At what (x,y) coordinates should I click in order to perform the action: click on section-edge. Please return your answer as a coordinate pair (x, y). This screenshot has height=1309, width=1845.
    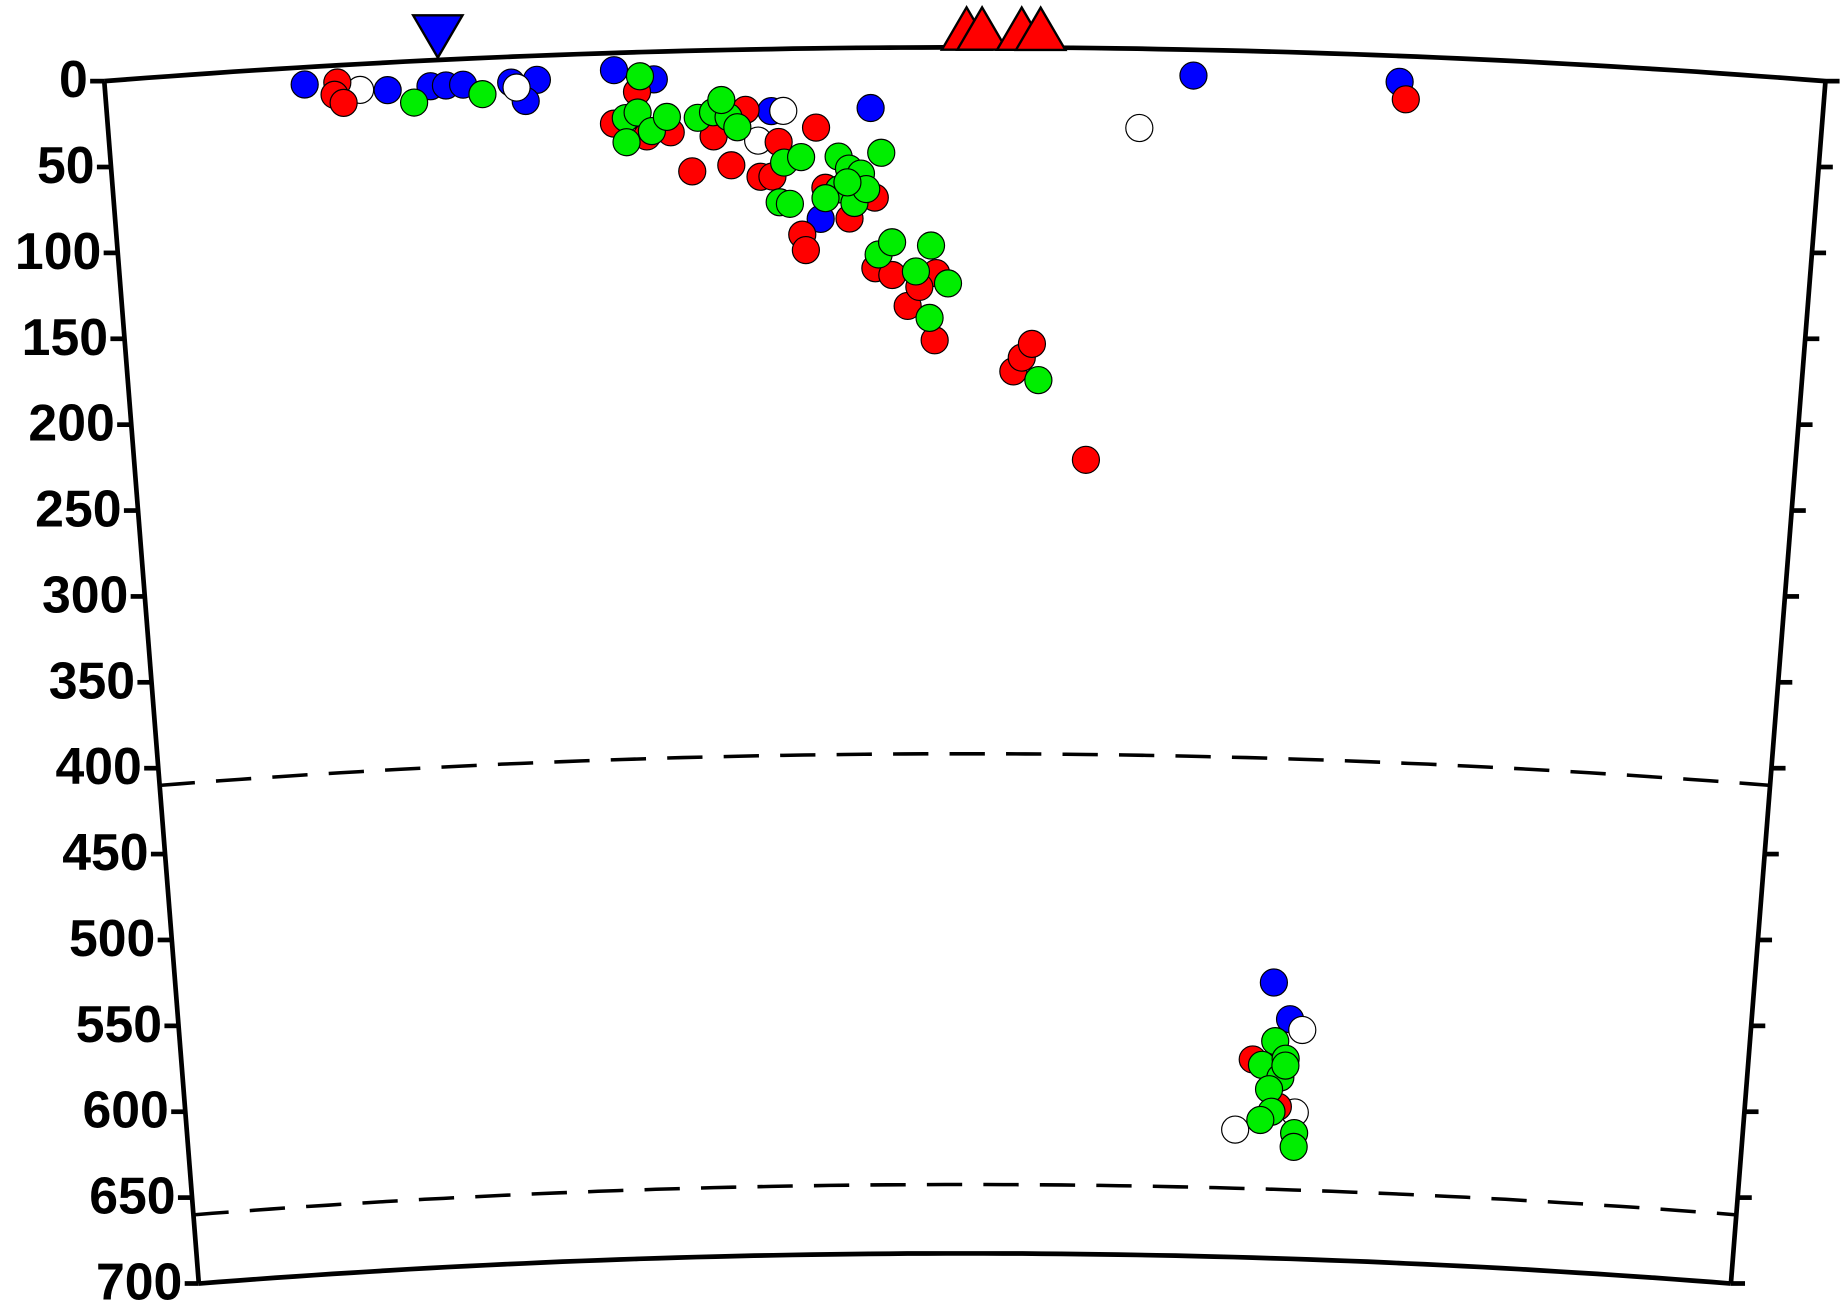
    Looking at the image, I should click on (151, 682).